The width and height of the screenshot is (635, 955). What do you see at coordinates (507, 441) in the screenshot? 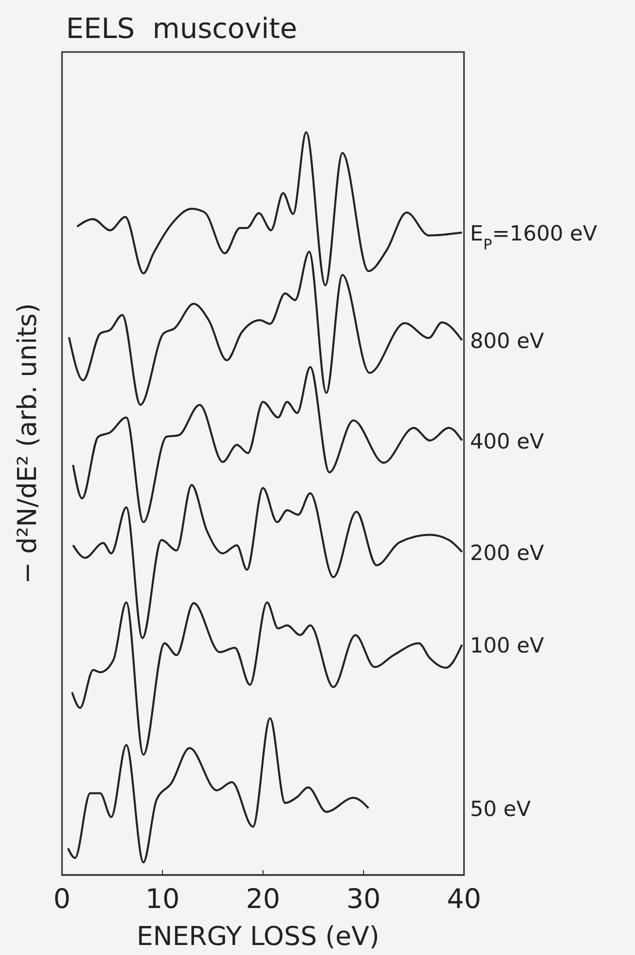
I see `series-label: 400 eV` at bounding box center [507, 441].